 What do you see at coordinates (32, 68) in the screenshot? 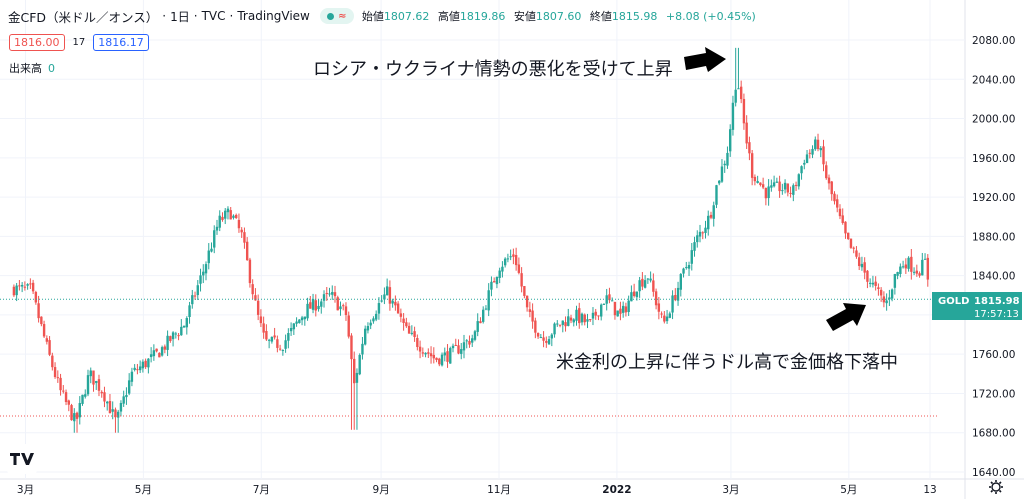
I see `volume-legend: 出来高 0` at bounding box center [32, 68].